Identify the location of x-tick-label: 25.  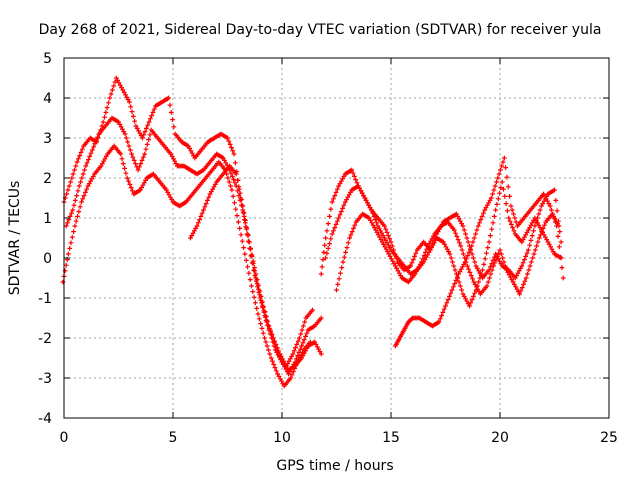
(609, 438).